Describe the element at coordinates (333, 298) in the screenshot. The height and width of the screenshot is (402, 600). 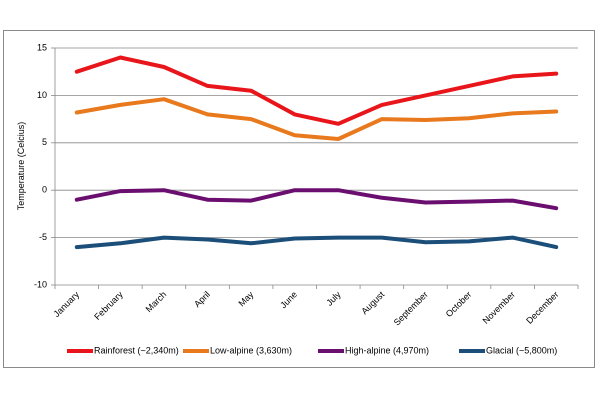
I see `x-tick-label: July` at that location.